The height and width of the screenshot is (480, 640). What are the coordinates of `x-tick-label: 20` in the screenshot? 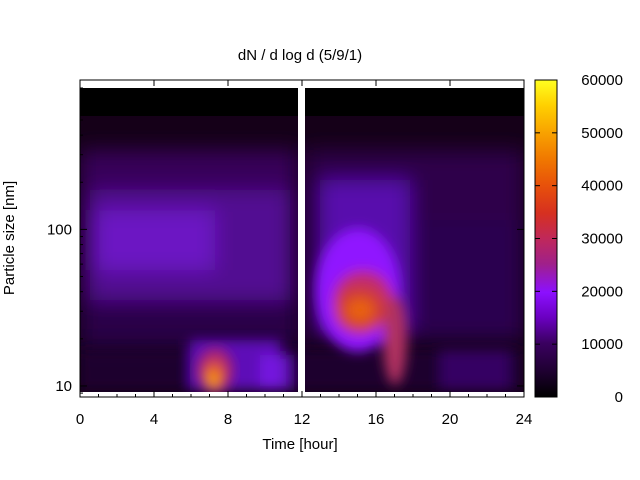 It's located at (450, 419).